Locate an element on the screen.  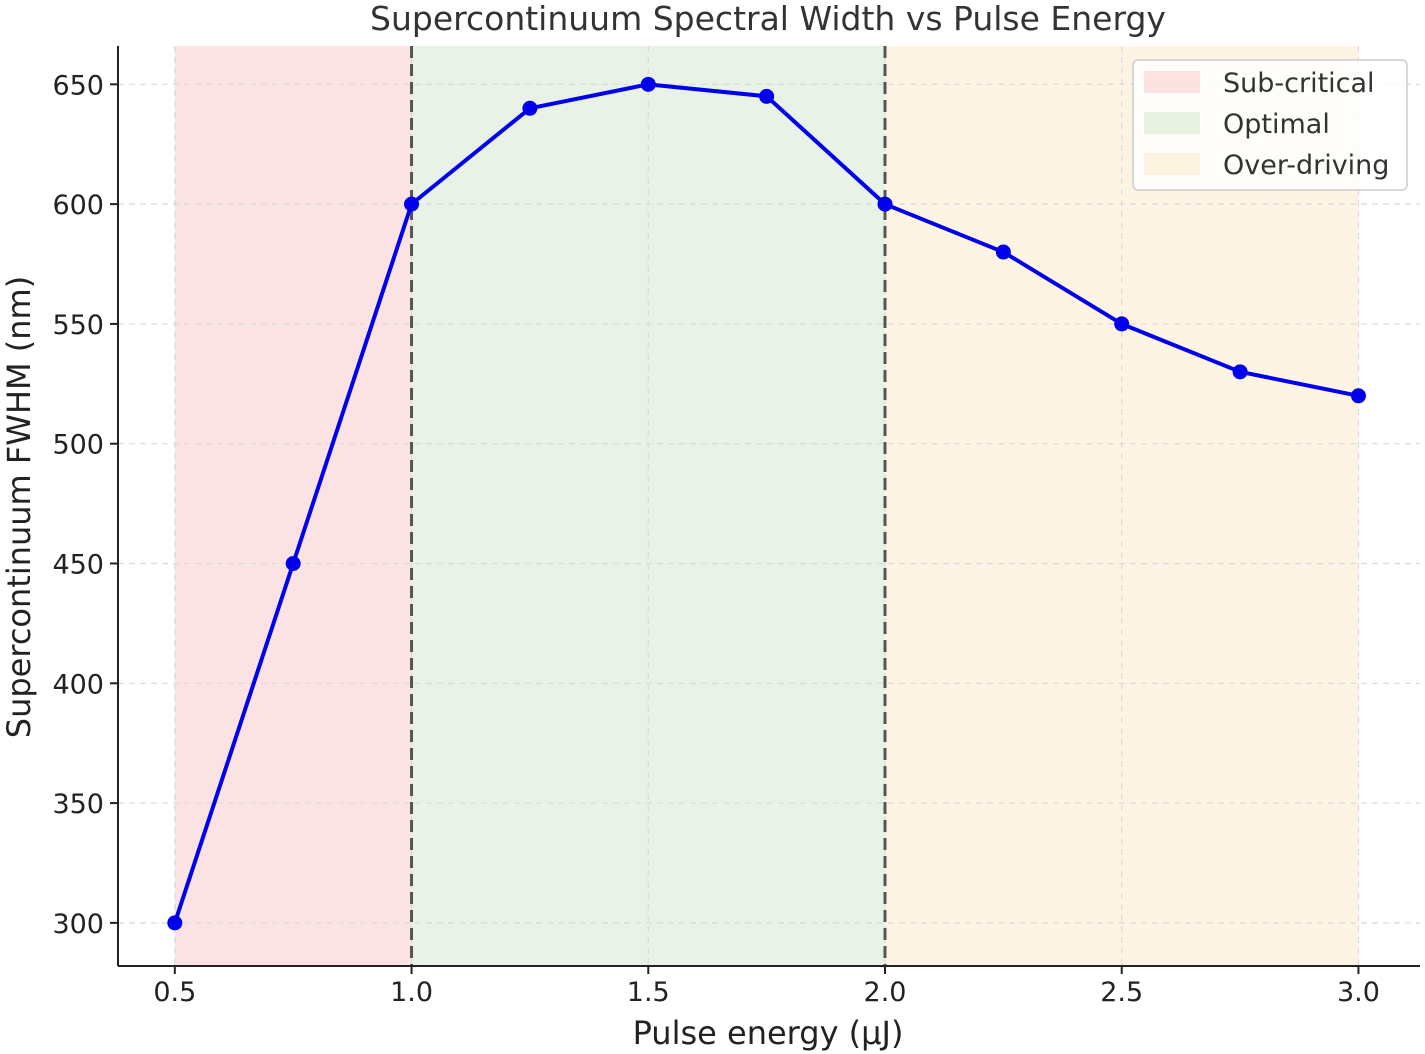
legend-label: Sub-critical is located at coordinates (1299, 83).